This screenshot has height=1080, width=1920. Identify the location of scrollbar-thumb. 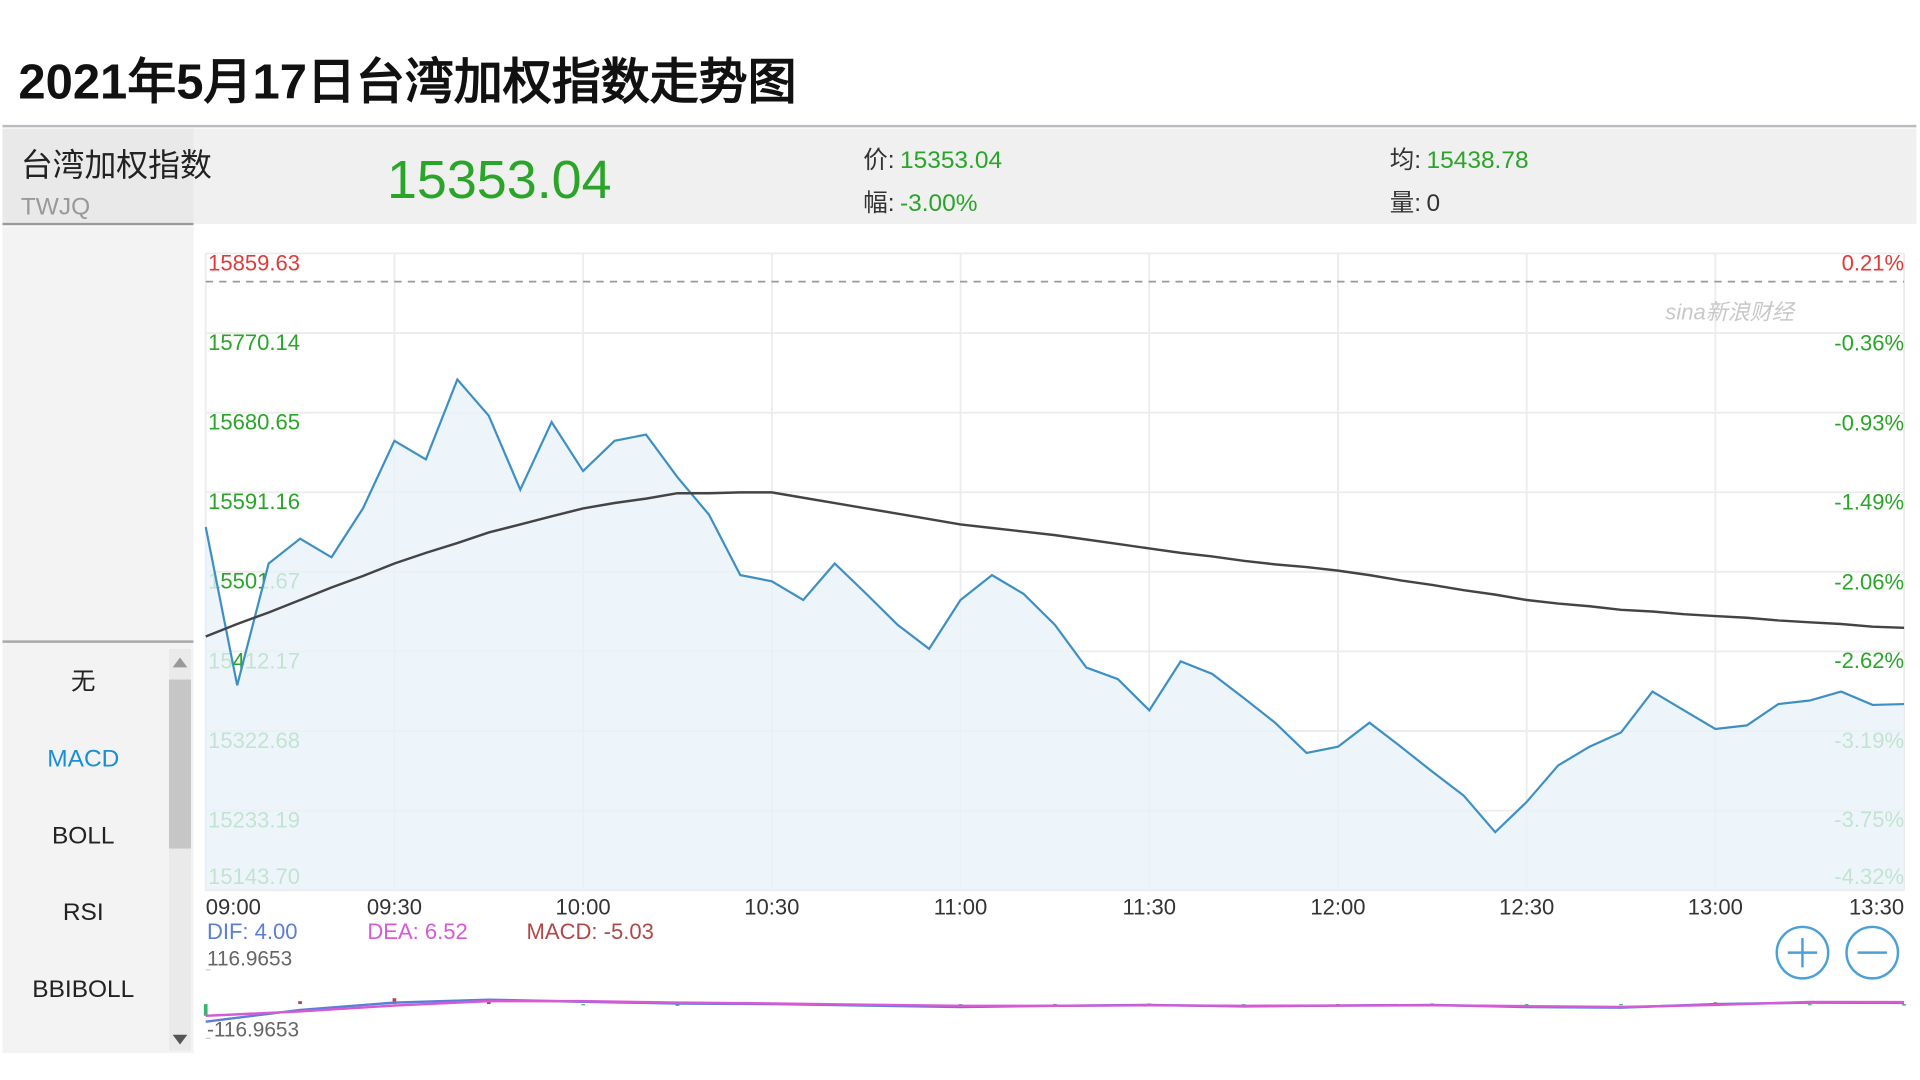
(180, 764).